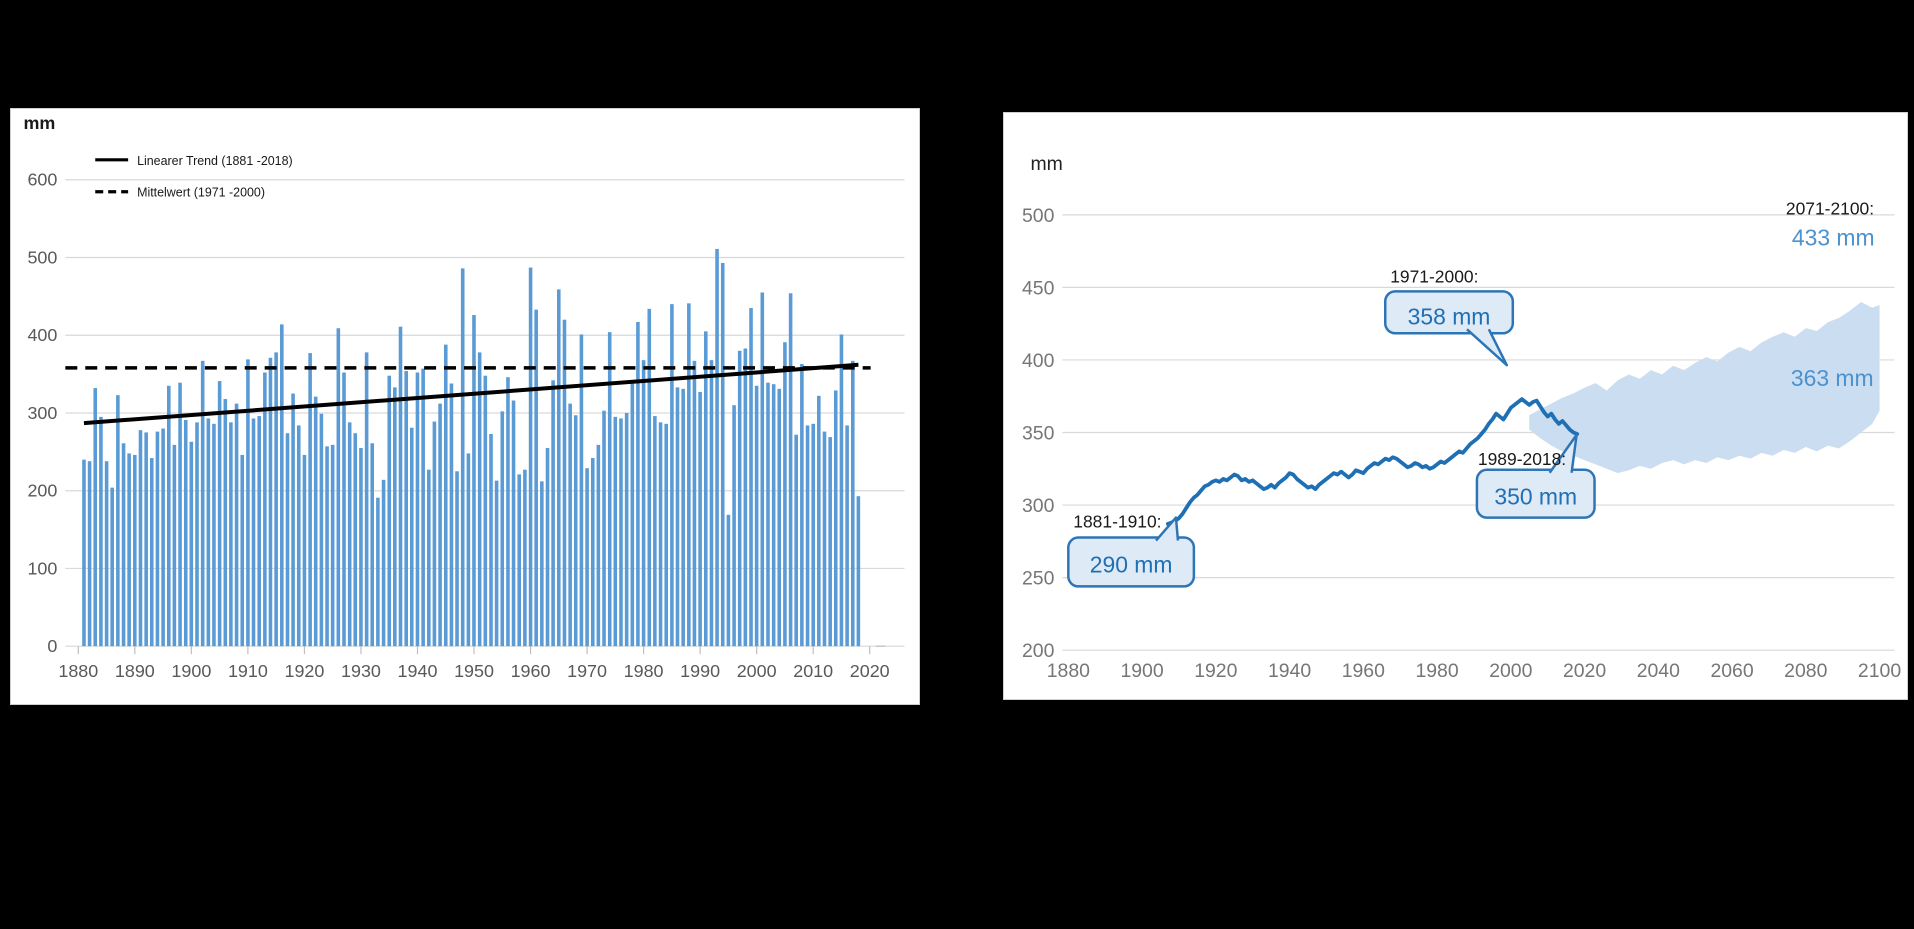 The height and width of the screenshot is (929, 1914). I want to click on x-axis-tick-label: 1900, so click(191, 671).